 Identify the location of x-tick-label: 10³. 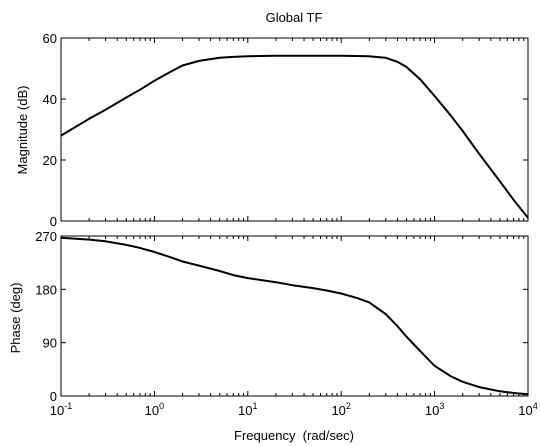
(434, 409).